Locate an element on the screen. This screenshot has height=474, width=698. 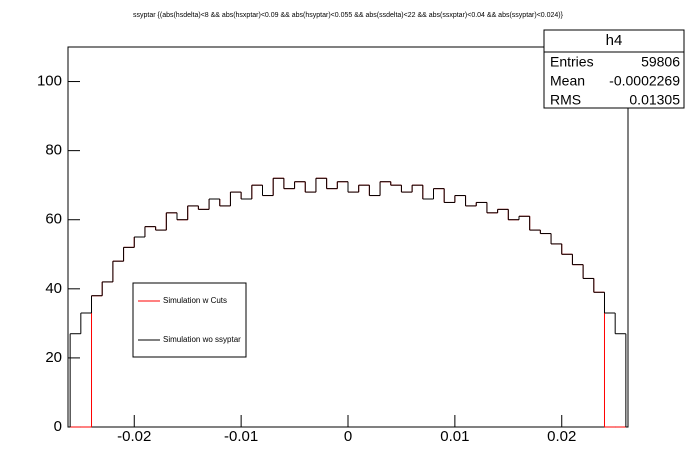
legend: Simulation w Cuts Simulation wo ssyptar is located at coordinates (189, 320).